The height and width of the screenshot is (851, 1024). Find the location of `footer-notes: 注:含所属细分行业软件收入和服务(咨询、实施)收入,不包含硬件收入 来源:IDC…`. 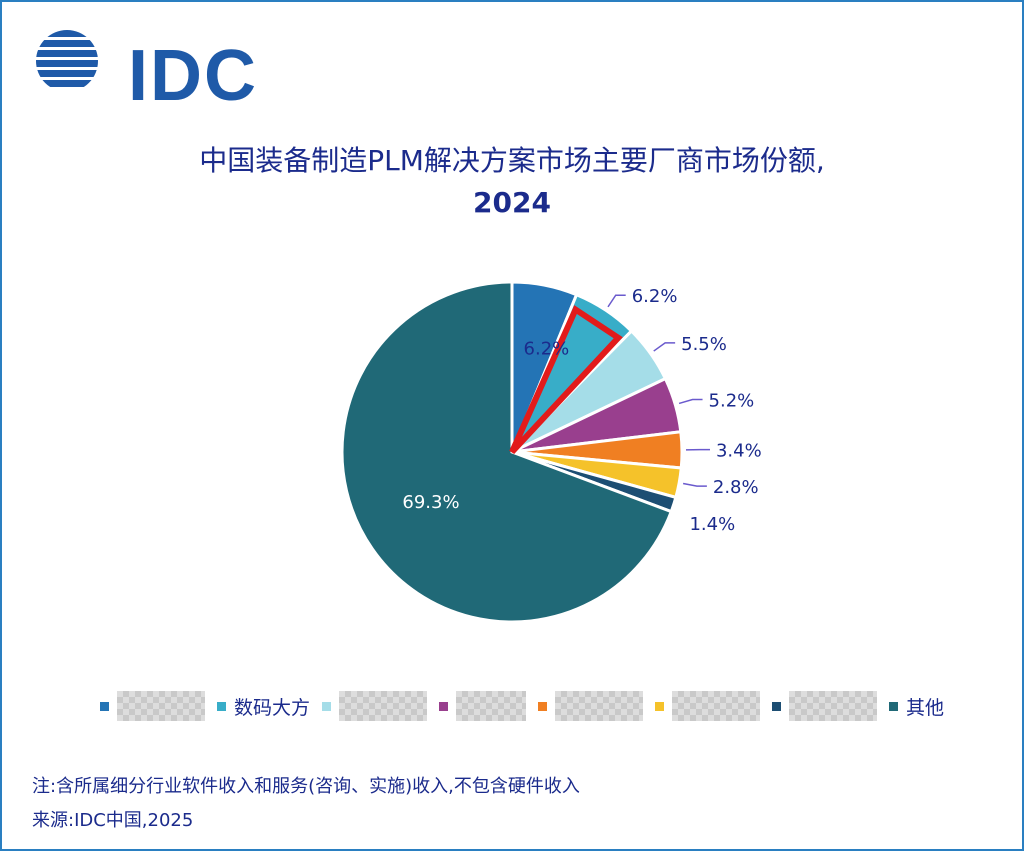

footer-notes: 注:含所属细分行业软件收入和服务(咨询、实施)收入,不包含硬件收入 来源:IDC… is located at coordinates (306, 804).